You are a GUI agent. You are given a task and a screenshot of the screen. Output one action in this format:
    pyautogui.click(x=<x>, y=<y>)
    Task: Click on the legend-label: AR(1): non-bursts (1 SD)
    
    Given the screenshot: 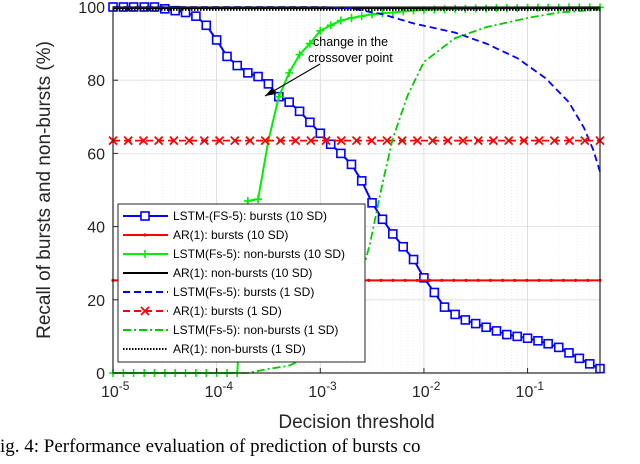 What is the action you would take?
    pyautogui.click(x=239, y=349)
    